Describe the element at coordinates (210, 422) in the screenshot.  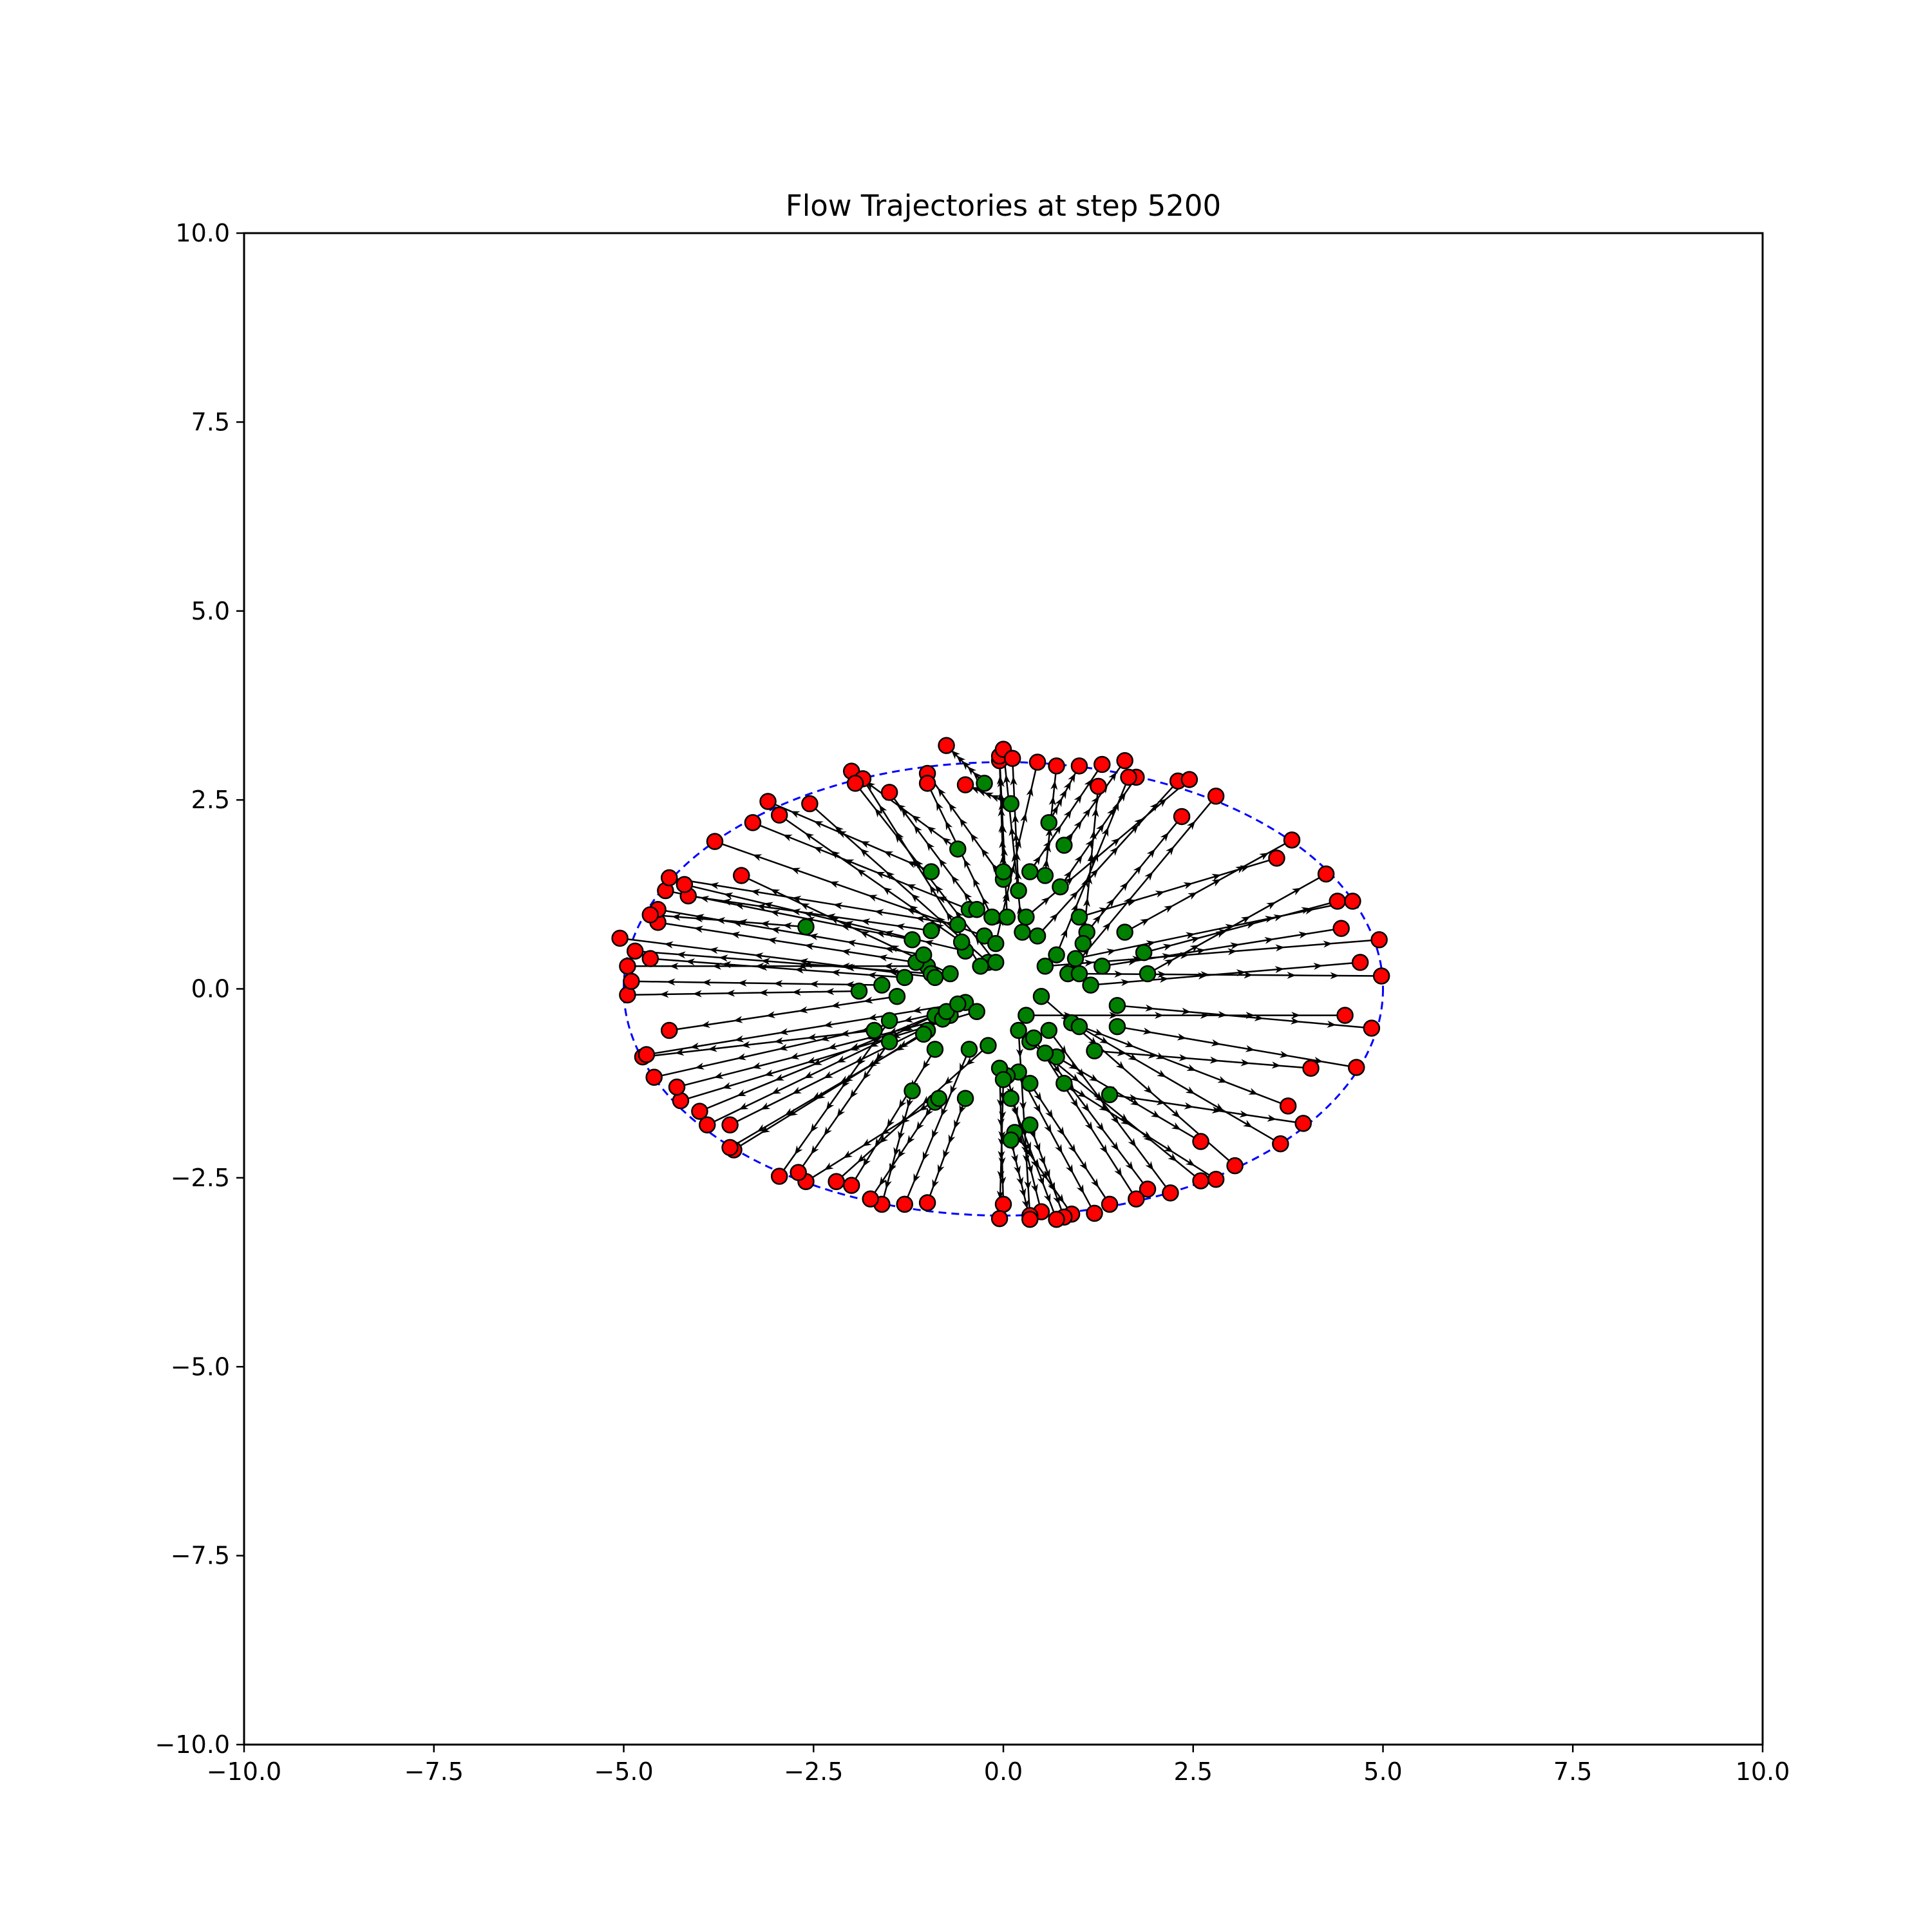
I see `y-tick-label: 7.5` at that location.